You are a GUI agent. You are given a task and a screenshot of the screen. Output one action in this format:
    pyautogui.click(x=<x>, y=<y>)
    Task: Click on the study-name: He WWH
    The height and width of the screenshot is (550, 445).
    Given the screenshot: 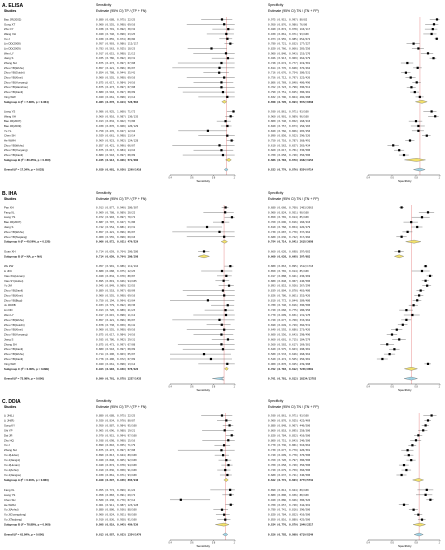 What is the action you would take?
    pyautogui.click(x=10, y=505)
    